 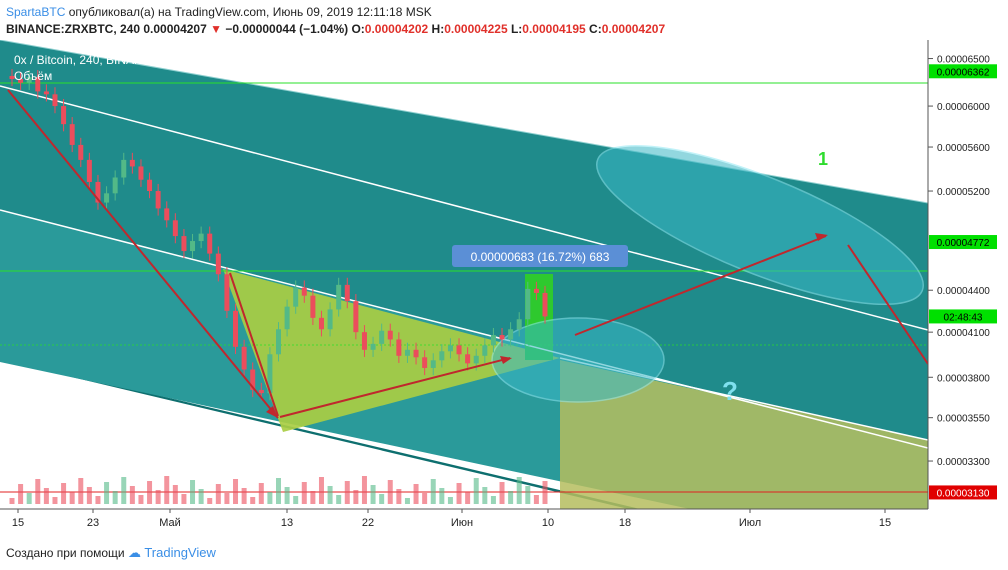 What do you see at coordinates (963, 107) in the screenshot?
I see `y-tick-label: 0.00006000` at bounding box center [963, 107].